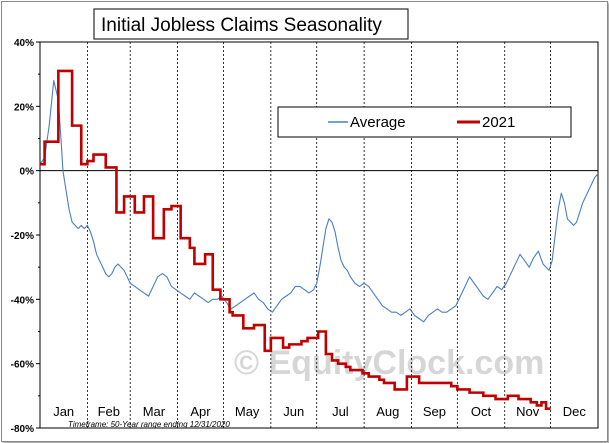  I want to click on y-axis: 40% 20% 0% -20% -40% -60% -80%, so click(25, 236).